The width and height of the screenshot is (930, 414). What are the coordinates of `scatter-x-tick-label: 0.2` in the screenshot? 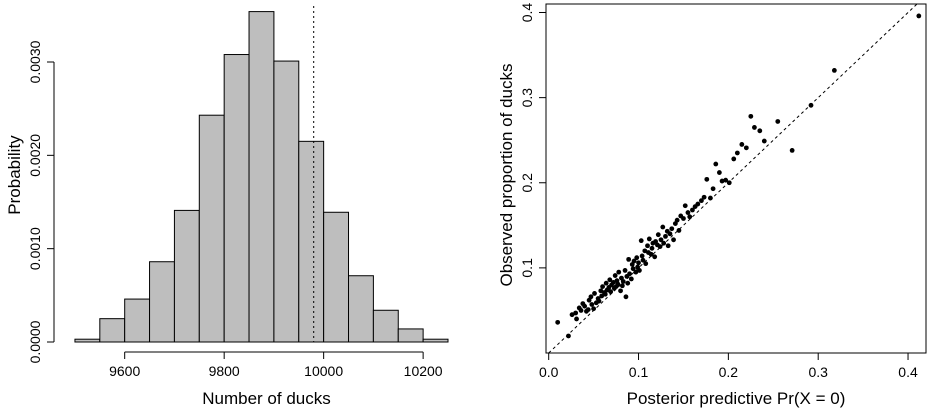 It's located at (729, 372).